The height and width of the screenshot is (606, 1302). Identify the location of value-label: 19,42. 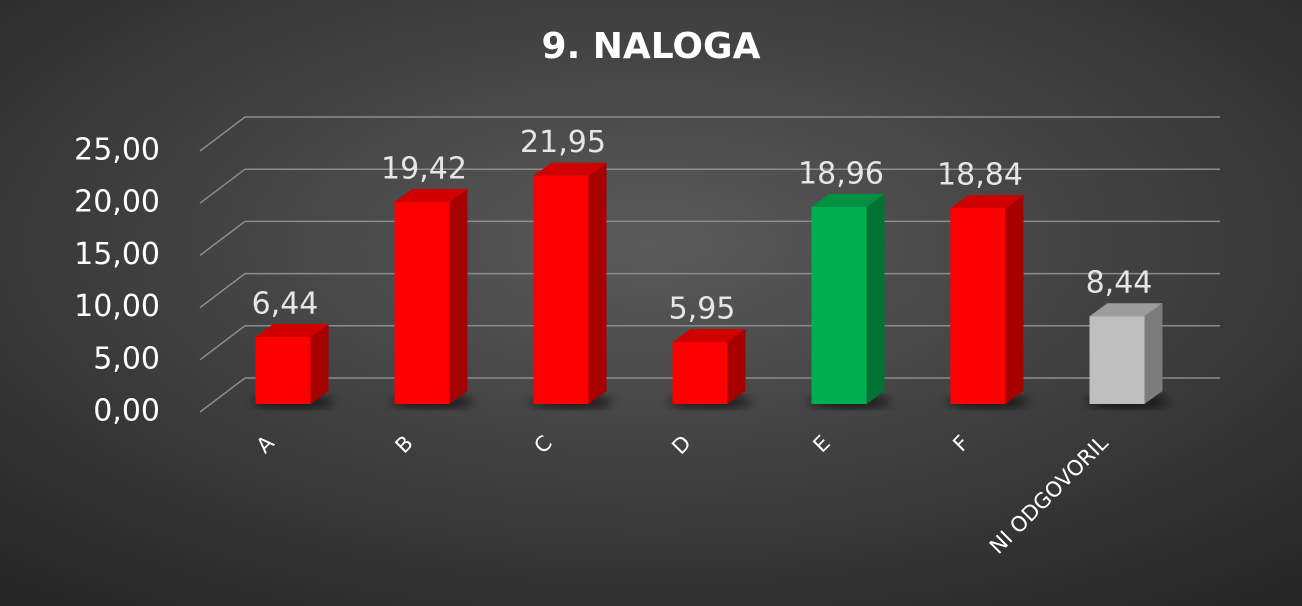
(424, 169).